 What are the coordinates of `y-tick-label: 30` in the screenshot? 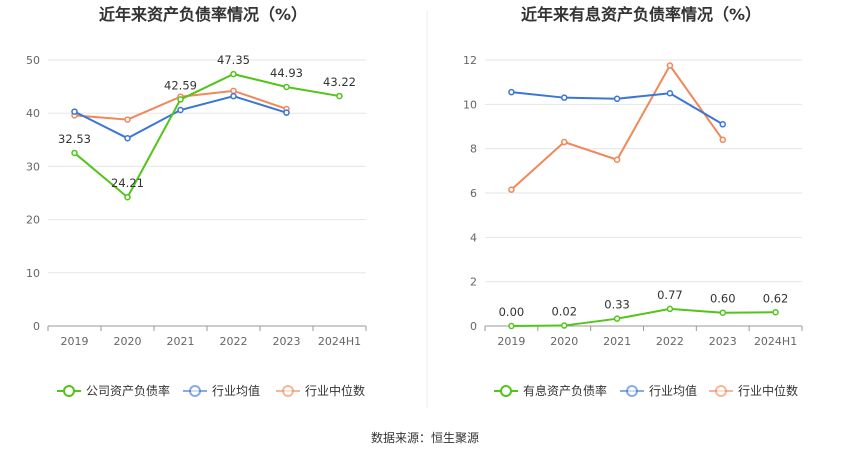 It's located at (33, 166).